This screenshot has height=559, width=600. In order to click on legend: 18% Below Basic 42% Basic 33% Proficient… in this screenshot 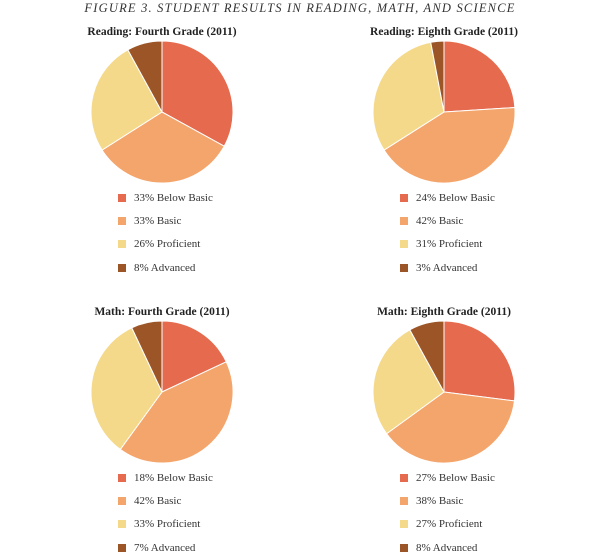, I will do `click(165, 512)`.